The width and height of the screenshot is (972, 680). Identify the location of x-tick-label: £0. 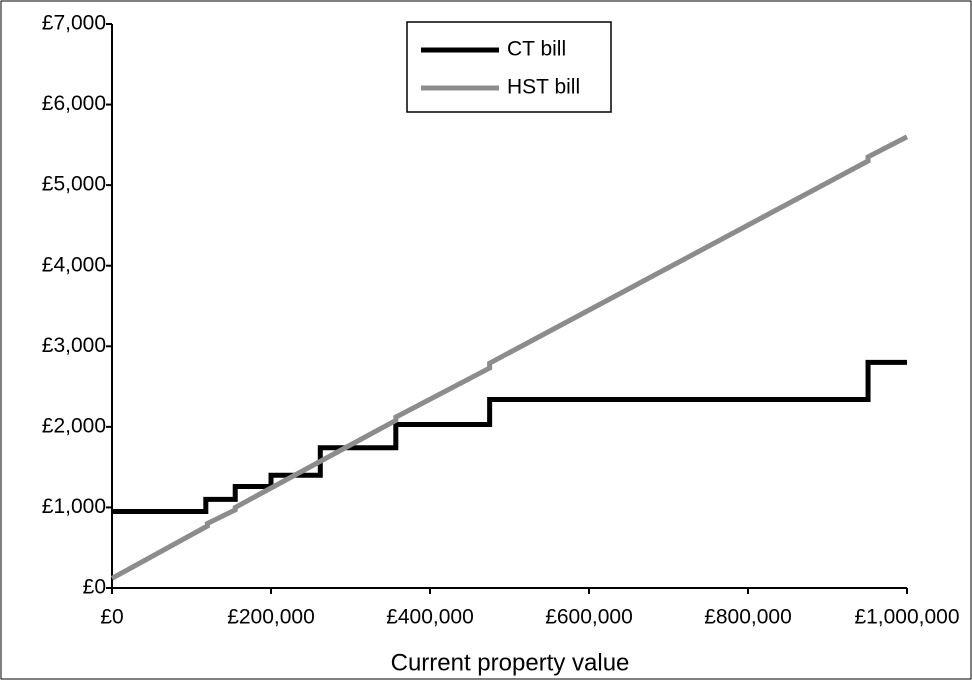
(111, 617).